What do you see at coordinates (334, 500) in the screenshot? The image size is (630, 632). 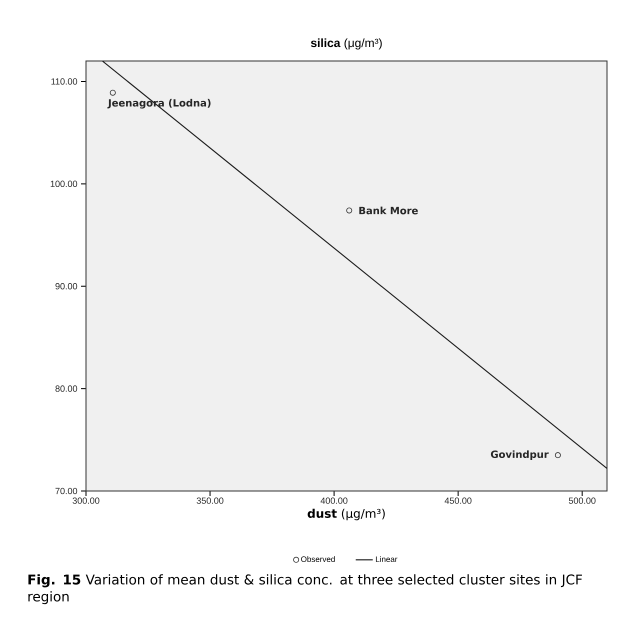 I see `x-tick-label: 400.00` at bounding box center [334, 500].